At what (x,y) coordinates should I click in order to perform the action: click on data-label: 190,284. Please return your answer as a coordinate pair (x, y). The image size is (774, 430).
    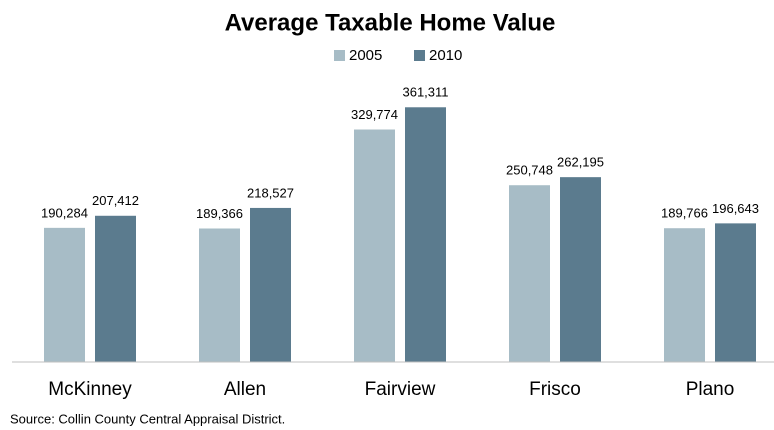
    Looking at the image, I should click on (64, 212).